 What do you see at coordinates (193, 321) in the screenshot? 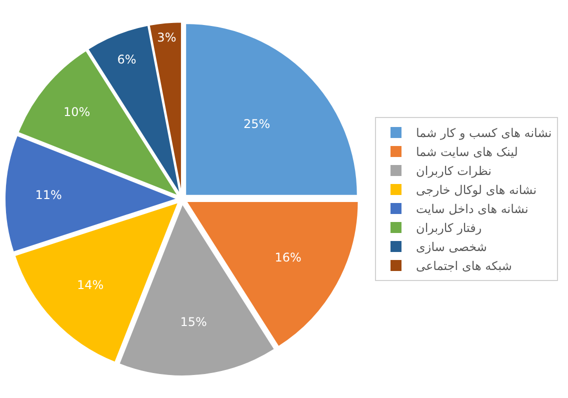
I see `data-label: 15%` at bounding box center [193, 321].